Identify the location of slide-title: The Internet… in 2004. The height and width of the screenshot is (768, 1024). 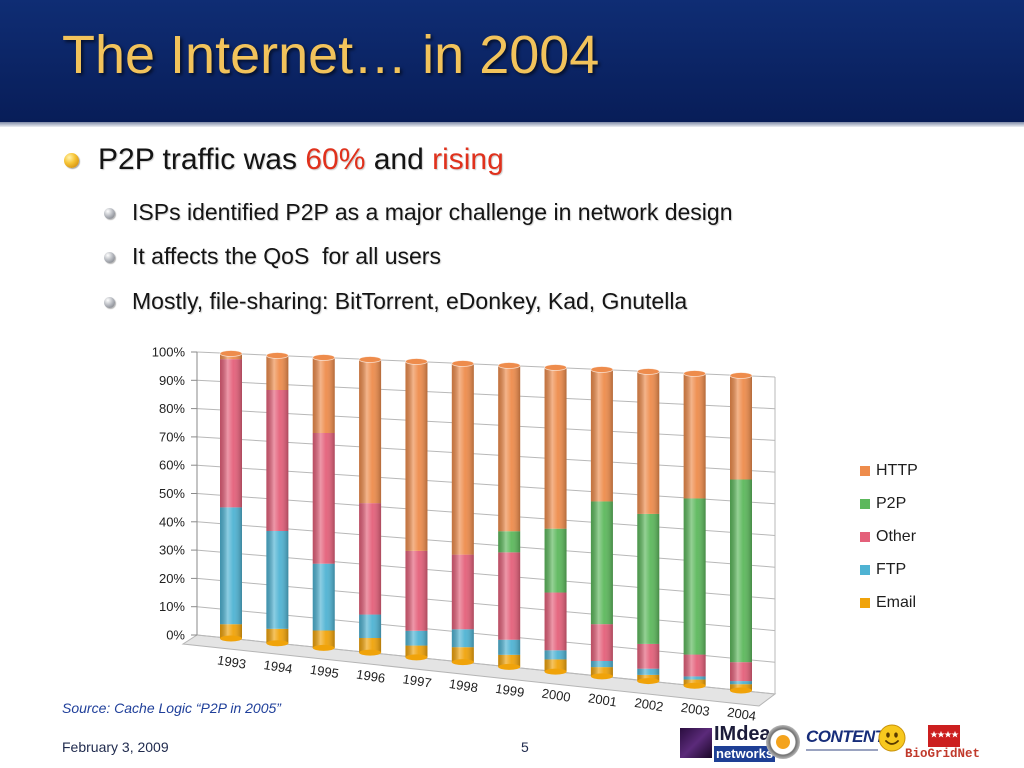
(331, 55).